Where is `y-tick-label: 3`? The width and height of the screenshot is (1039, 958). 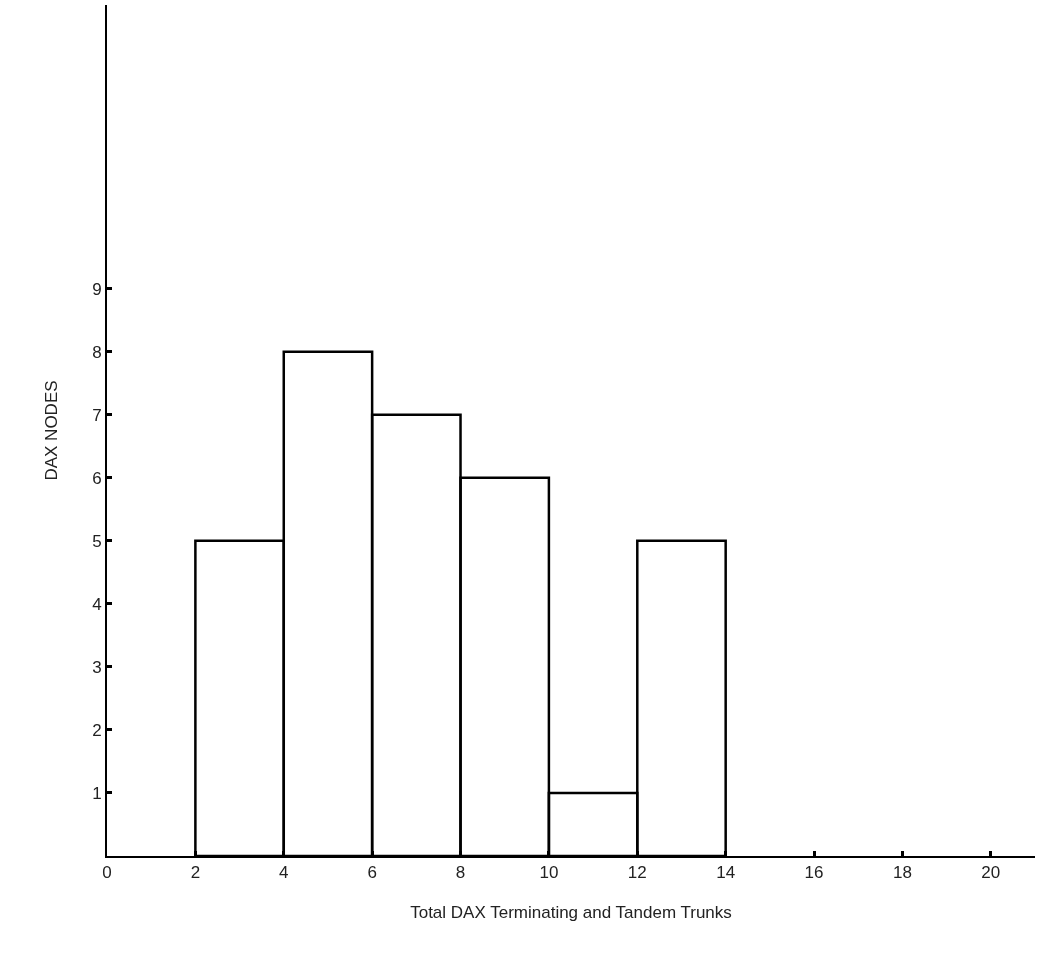
y-tick-label: 3 is located at coordinates (97, 667).